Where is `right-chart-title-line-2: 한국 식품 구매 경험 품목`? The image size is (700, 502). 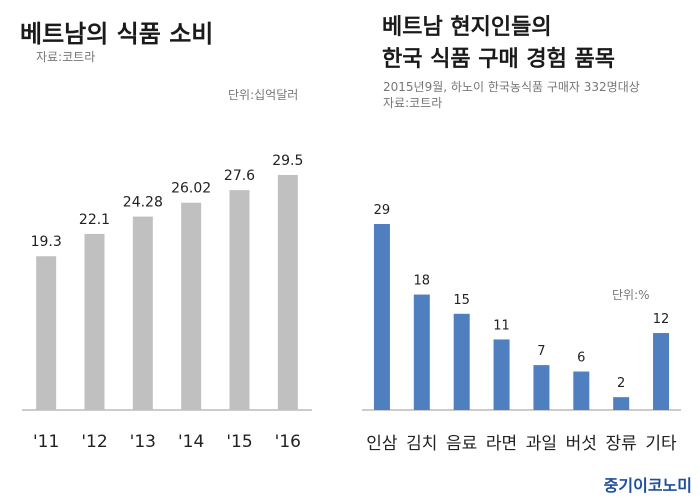
right-chart-title-line-2: 한국 식품 구매 경험 품목 is located at coordinates (499, 59).